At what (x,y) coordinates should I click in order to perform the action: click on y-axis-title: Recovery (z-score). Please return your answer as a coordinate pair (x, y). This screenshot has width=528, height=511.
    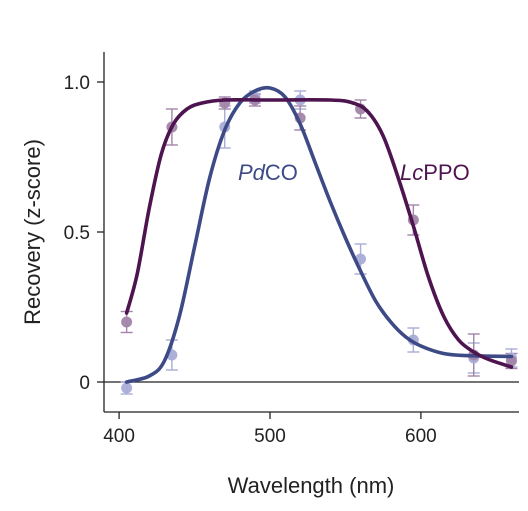
    Looking at the image, I should click on (32, 232).